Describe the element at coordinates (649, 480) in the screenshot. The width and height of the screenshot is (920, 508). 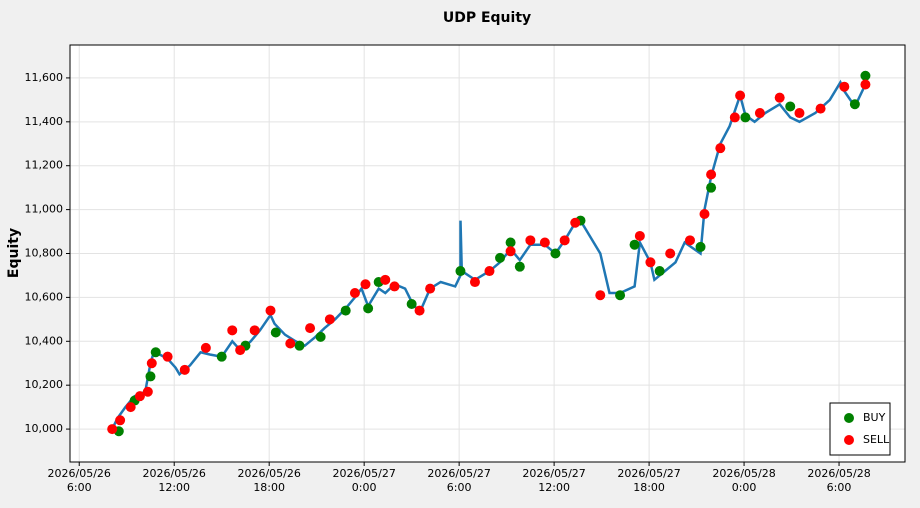
I see `x-tick-label: 2026/05/27 18:00` at that location.